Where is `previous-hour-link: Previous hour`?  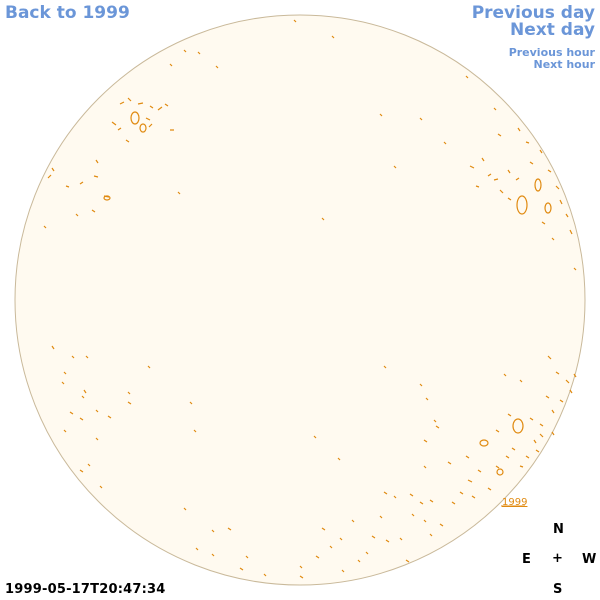 previous-hour-link: Previous hour is located at coordinates (551, 52).